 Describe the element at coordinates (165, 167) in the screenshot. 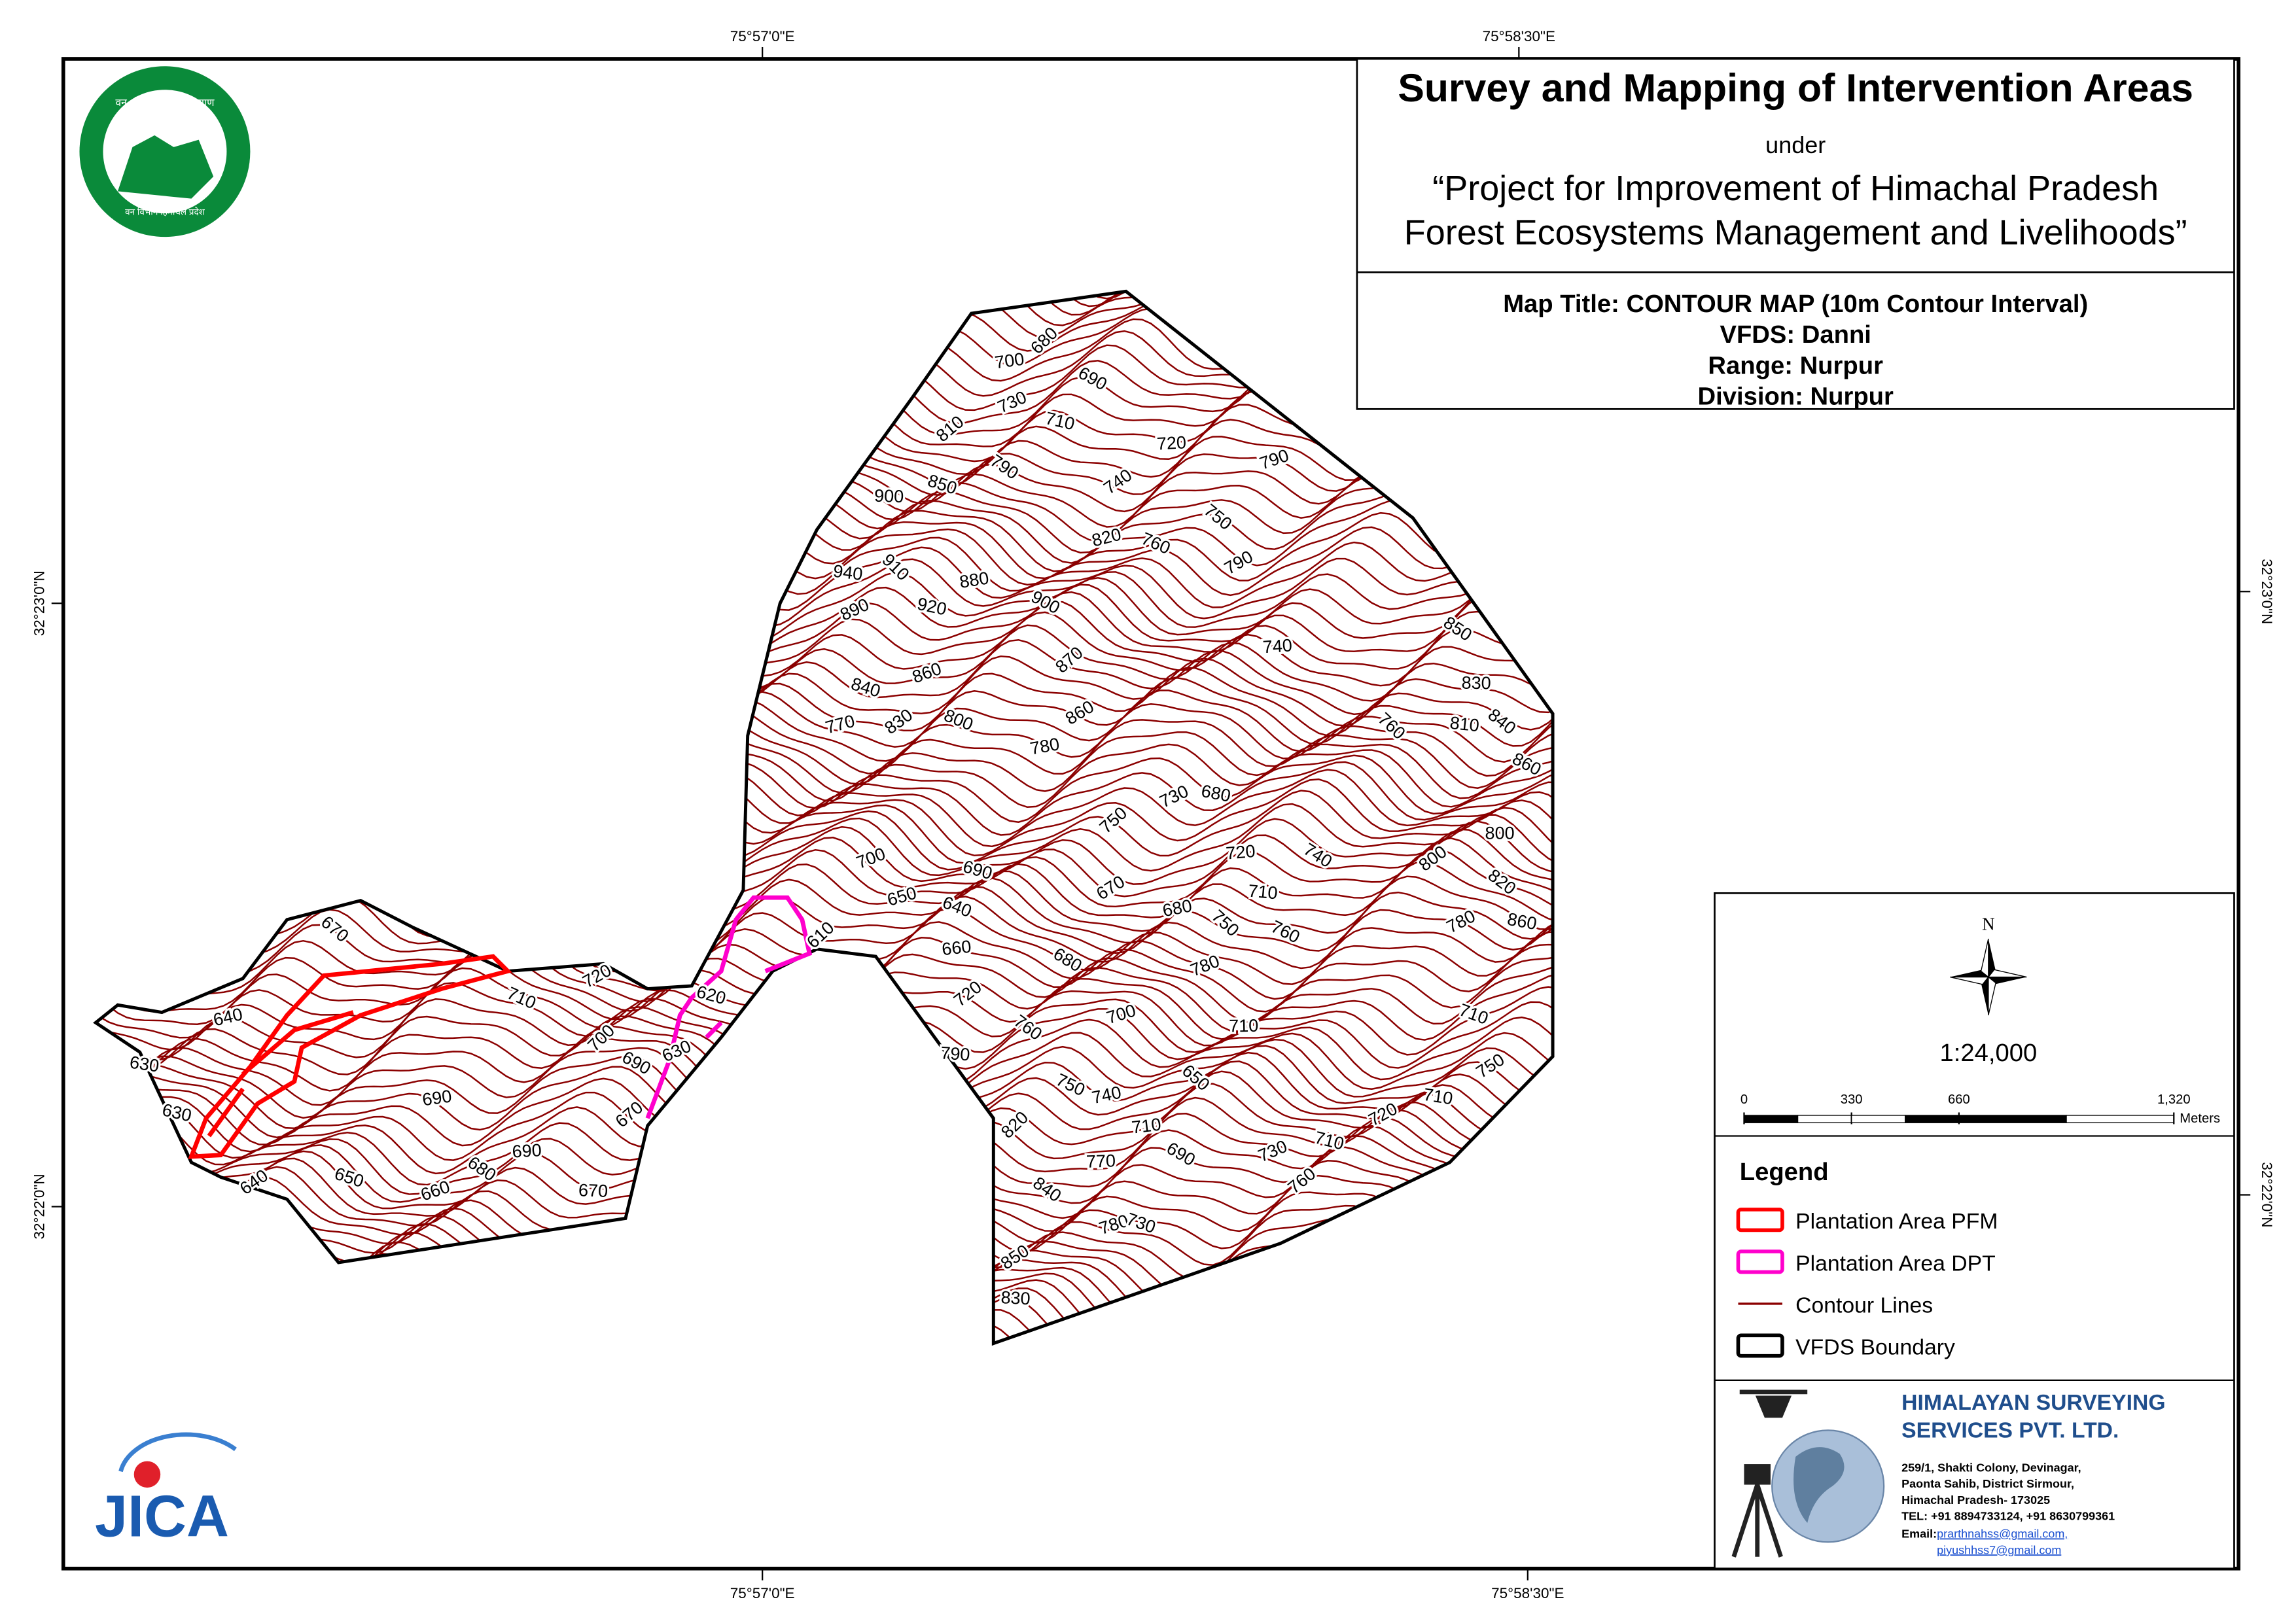

I see `logo-map` at that location.